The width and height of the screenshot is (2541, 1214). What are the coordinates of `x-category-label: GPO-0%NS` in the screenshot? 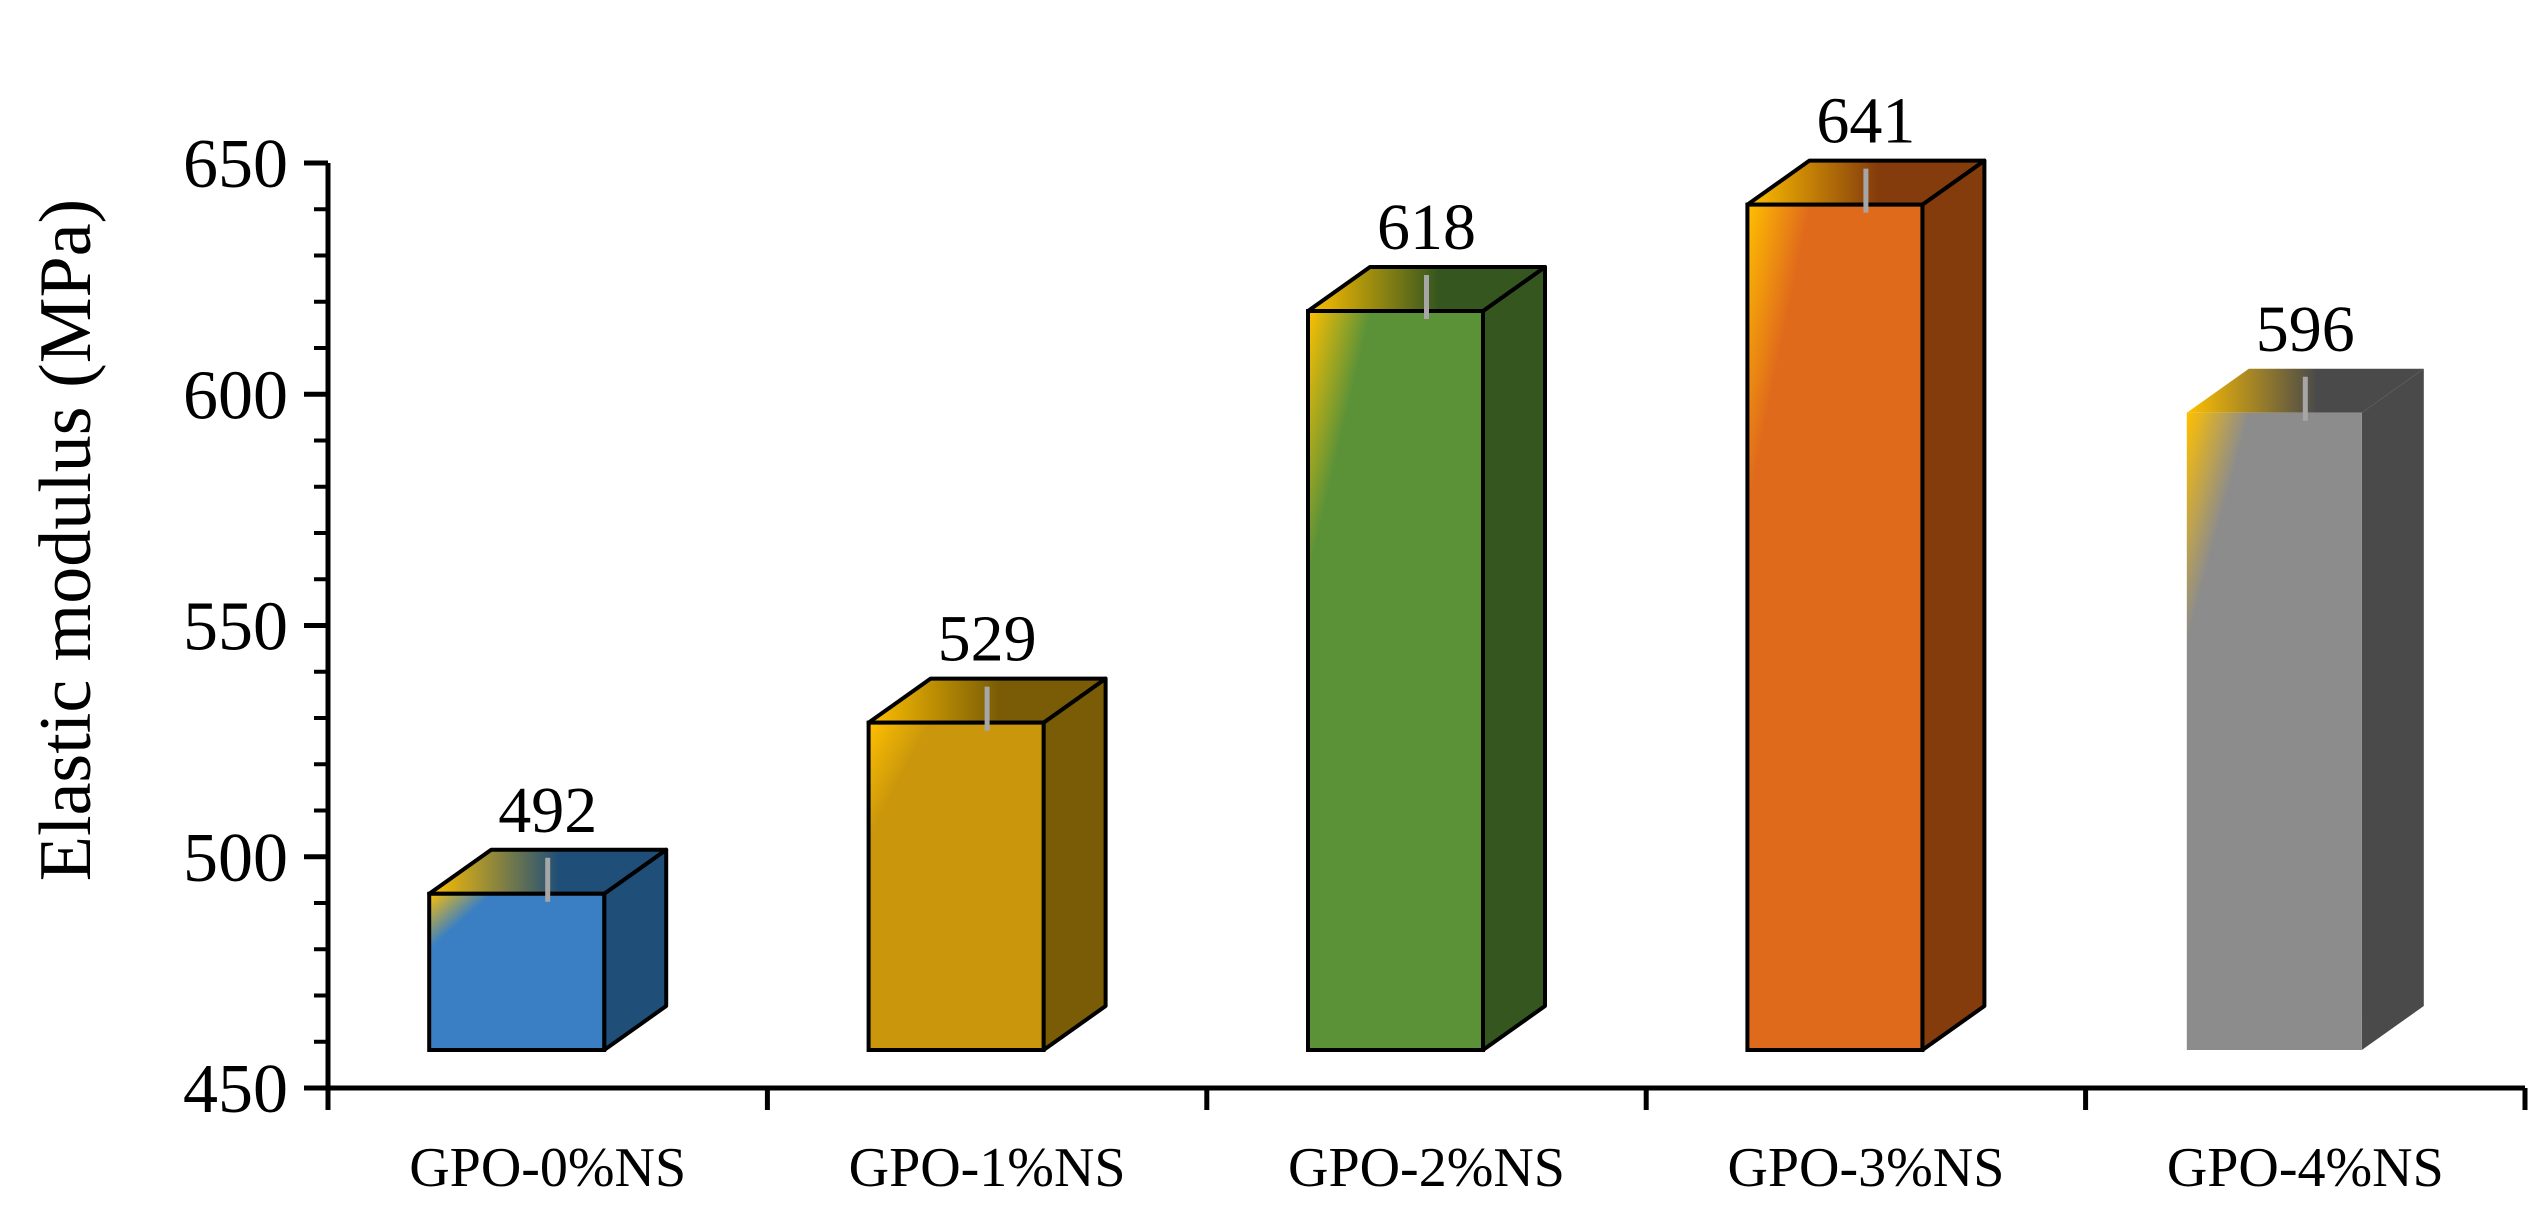 It's located at (547, 1168).